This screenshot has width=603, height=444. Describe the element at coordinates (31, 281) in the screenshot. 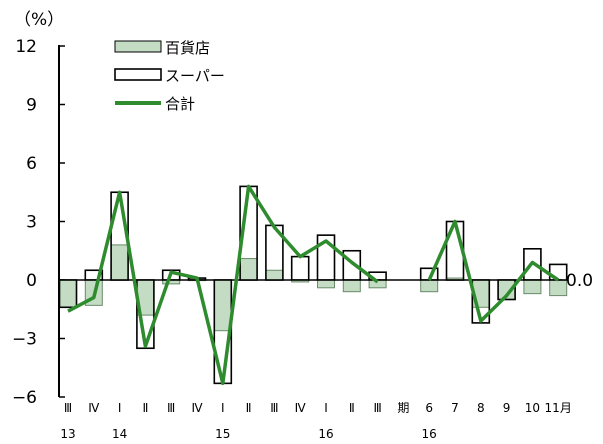

I see `y-tick-label: 0` at that location.